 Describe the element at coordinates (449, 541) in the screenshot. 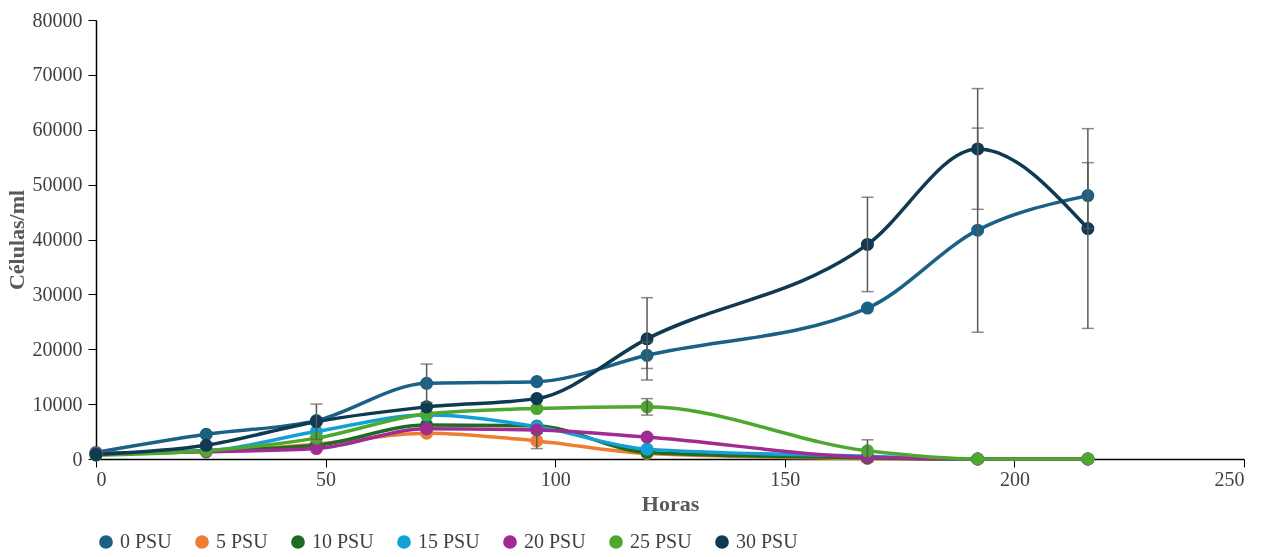

I see `legend-label: 15 PSU` at that location.